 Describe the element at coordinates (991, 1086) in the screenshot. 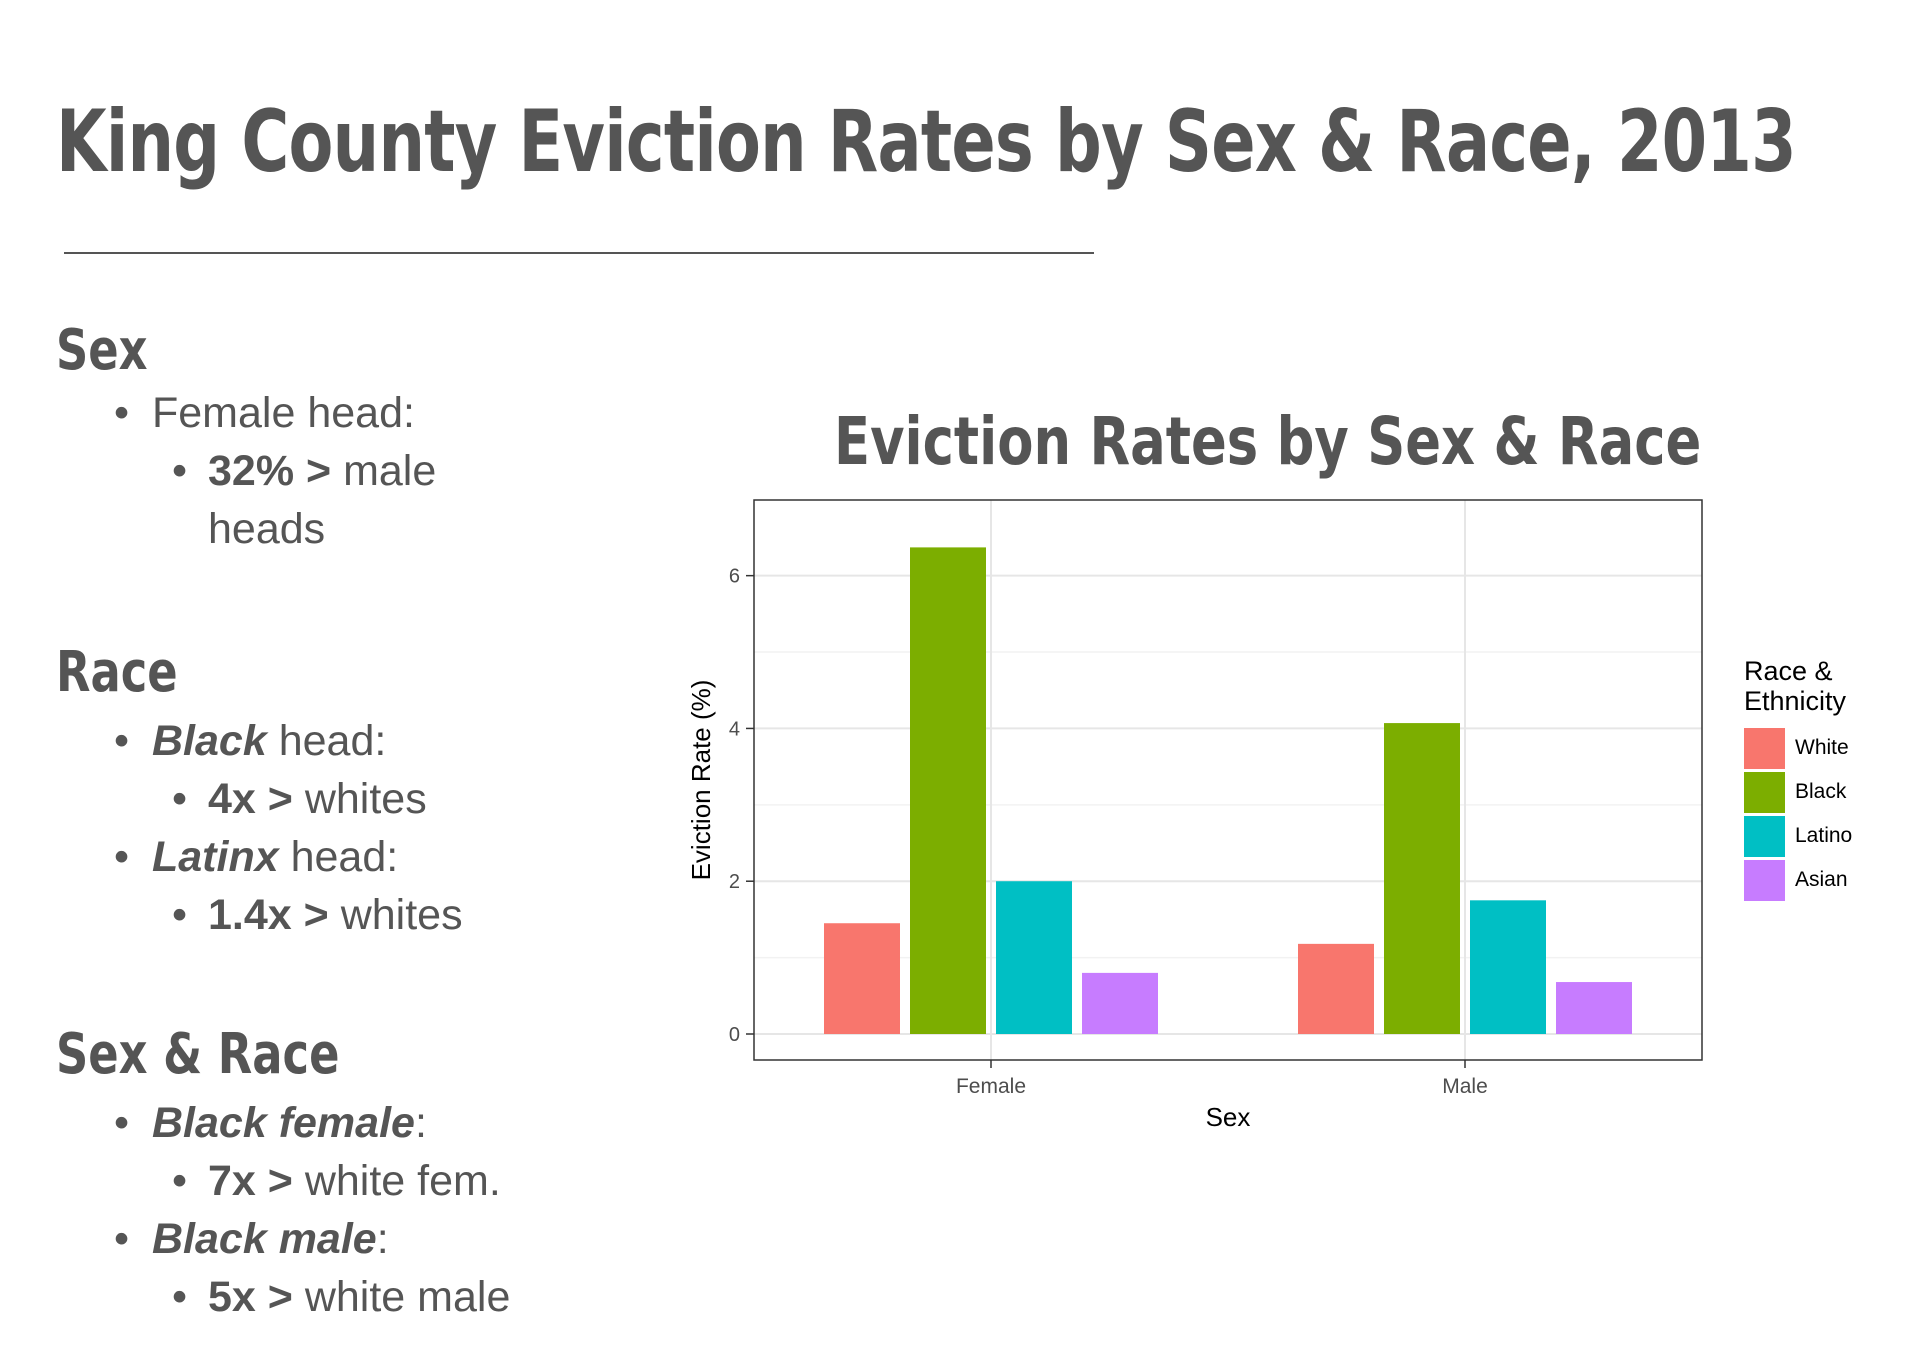

I see `x-tick-label-female: Female` at that location.